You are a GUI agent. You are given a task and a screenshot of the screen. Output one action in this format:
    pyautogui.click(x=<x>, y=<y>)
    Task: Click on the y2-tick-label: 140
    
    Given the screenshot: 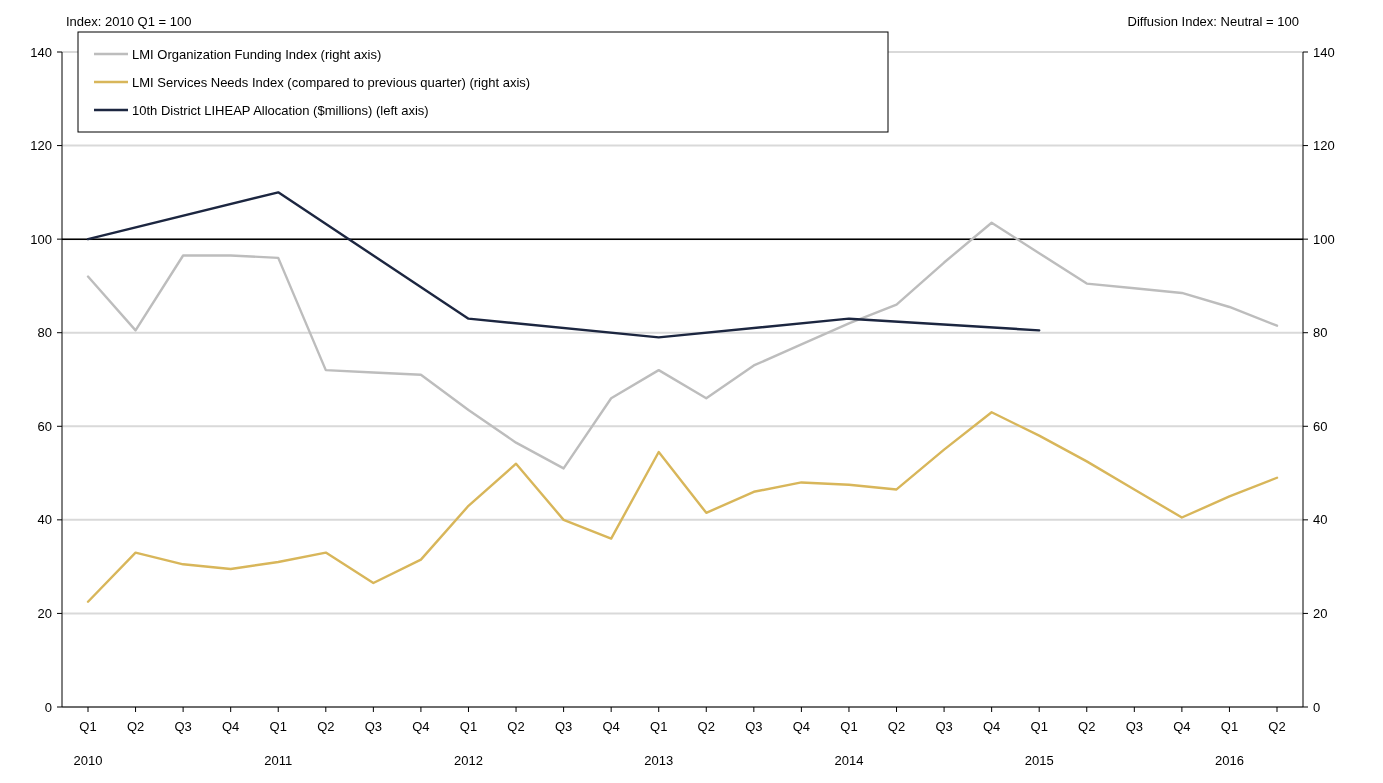 What is the action you would take?
    pyautogui.click(x=1324, y=52)
    